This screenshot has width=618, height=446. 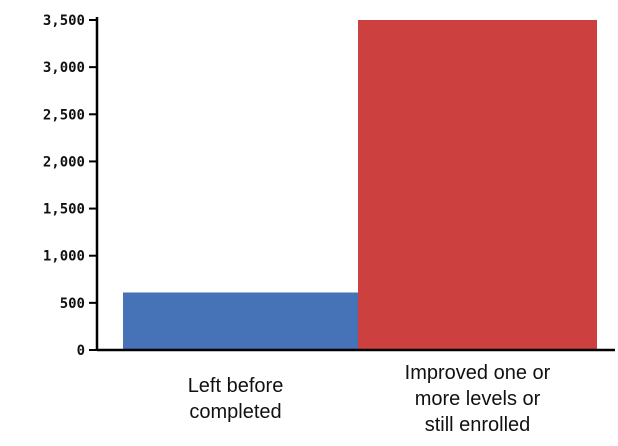 I want to click on x-category-label-line: Left before, so click(x=236, y=386).